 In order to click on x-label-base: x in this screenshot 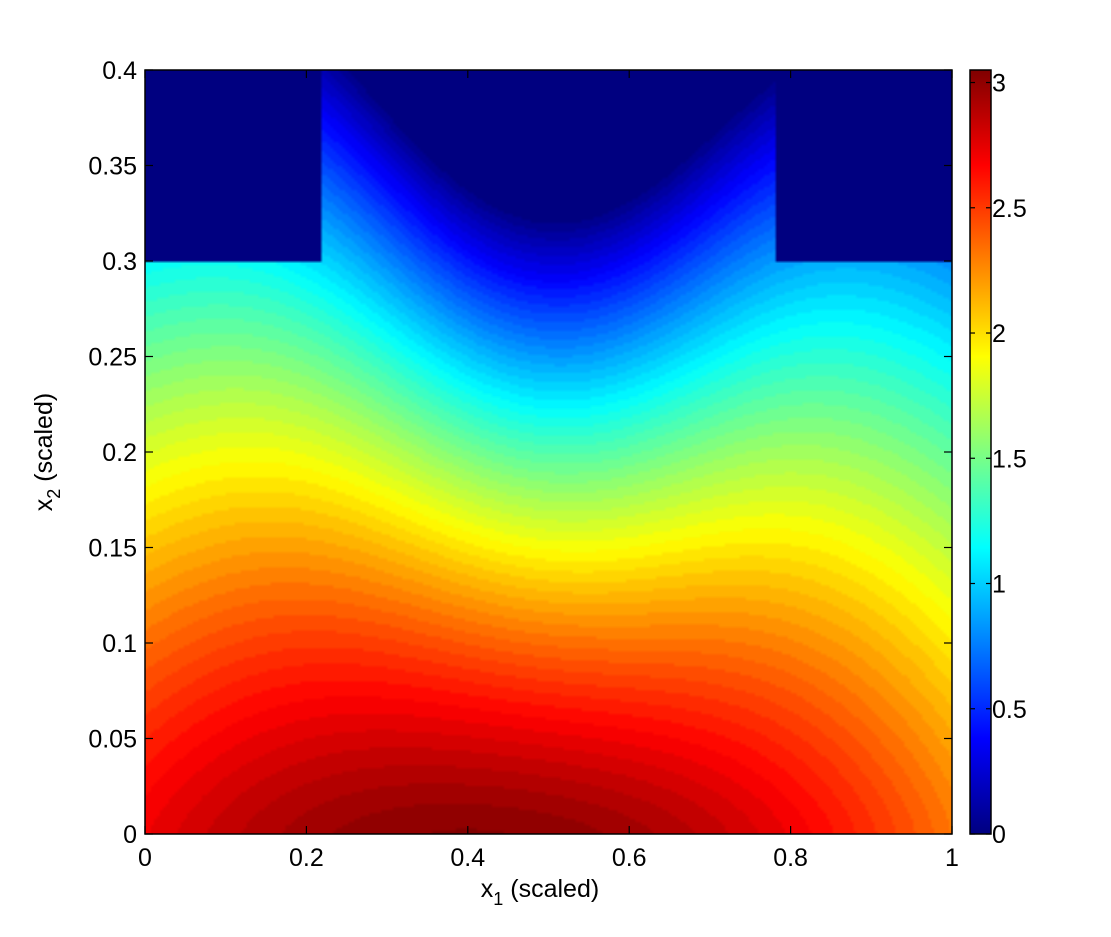, I will do `click(487, 889)`.